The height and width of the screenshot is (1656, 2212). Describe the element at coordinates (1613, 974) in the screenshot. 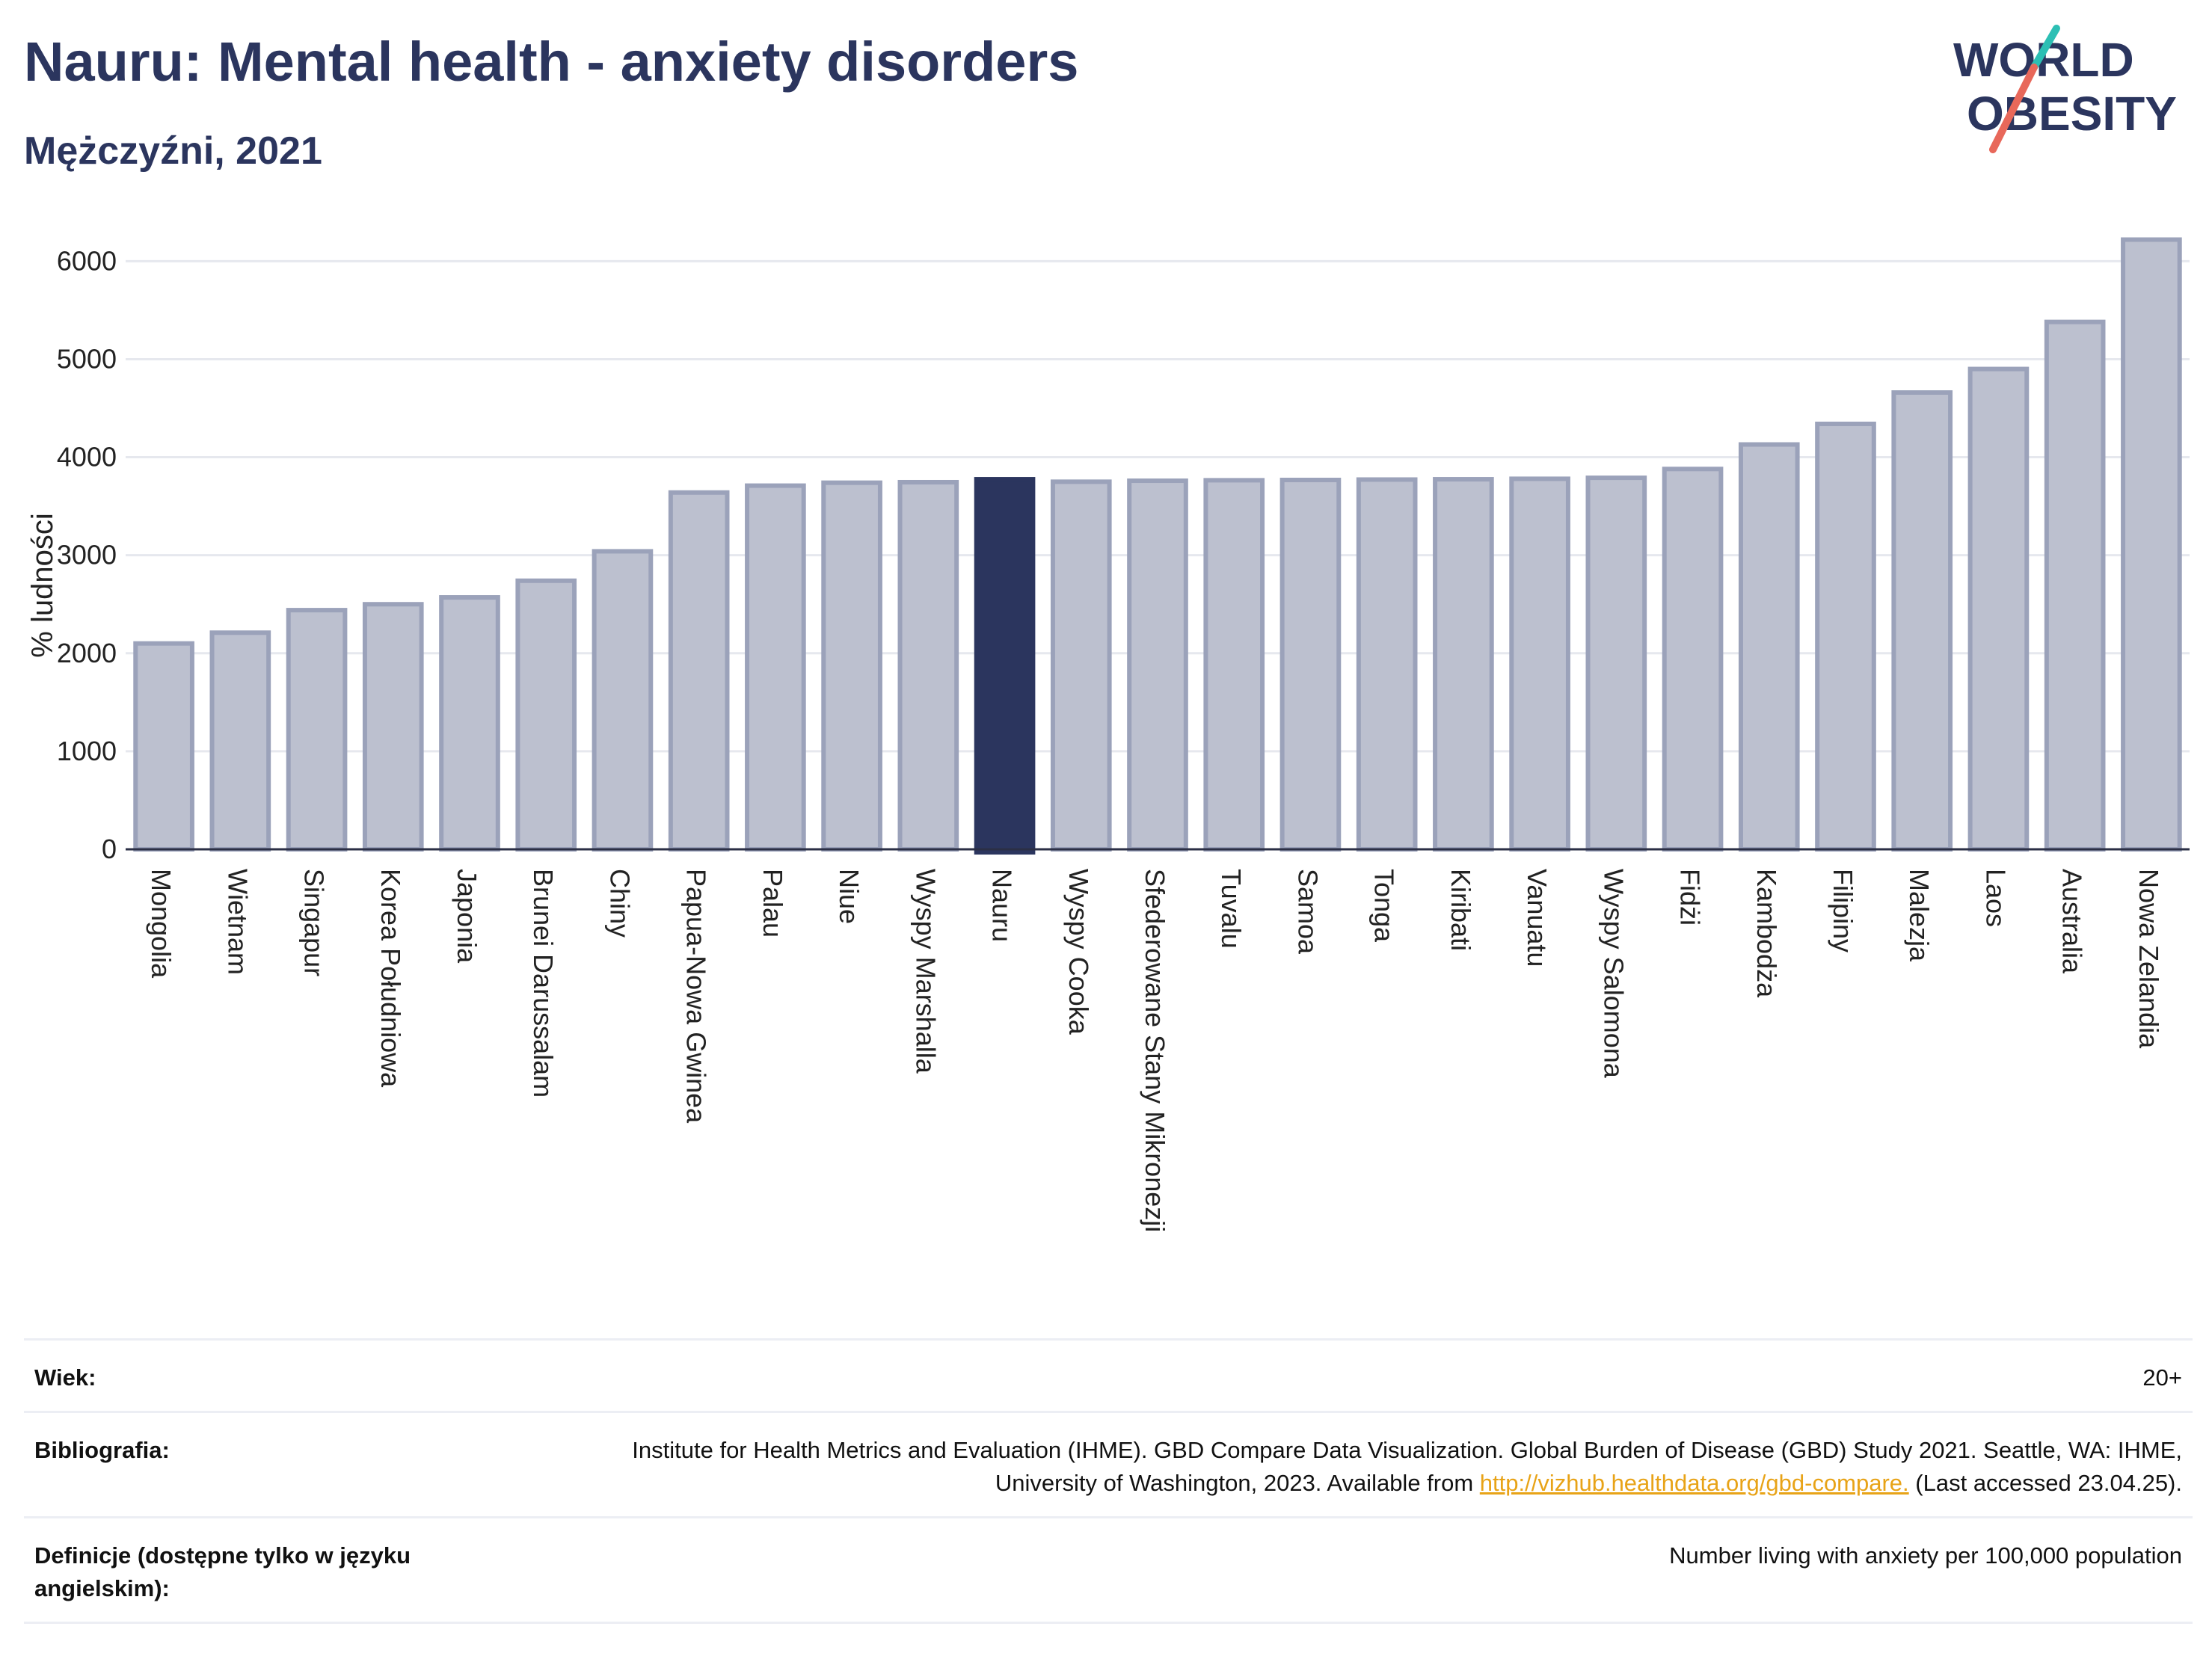

I see `x-tick-label: Wyspy Salomona` at that location.